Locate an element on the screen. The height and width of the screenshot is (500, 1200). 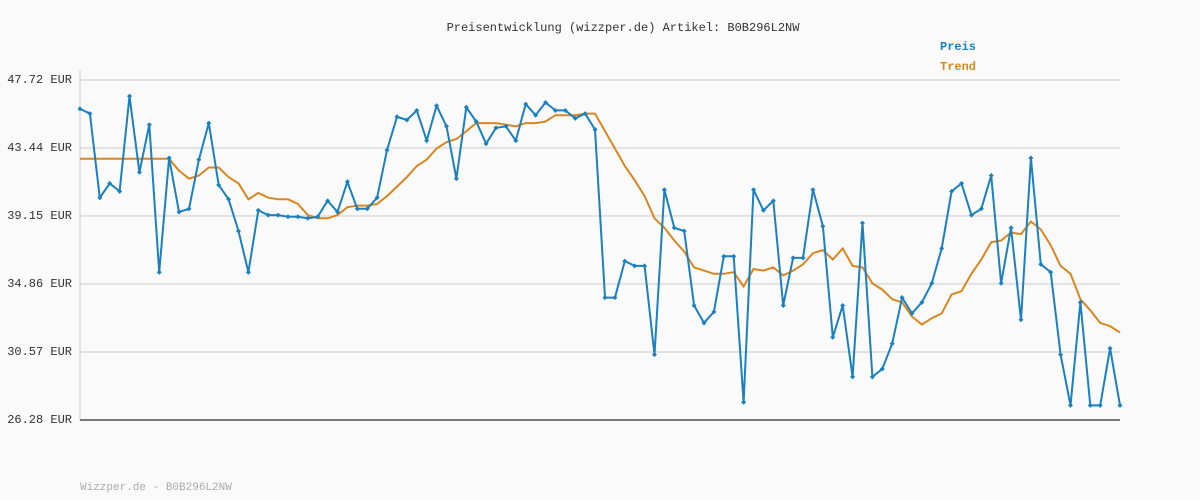
legend-label: Trend is located at coordinates (958, 67).